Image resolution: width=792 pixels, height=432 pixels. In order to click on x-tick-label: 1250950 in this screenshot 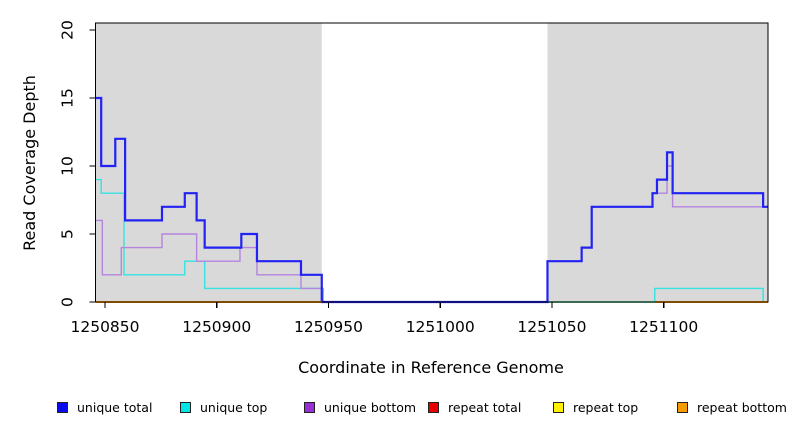, I will do `click(328, 327)`.